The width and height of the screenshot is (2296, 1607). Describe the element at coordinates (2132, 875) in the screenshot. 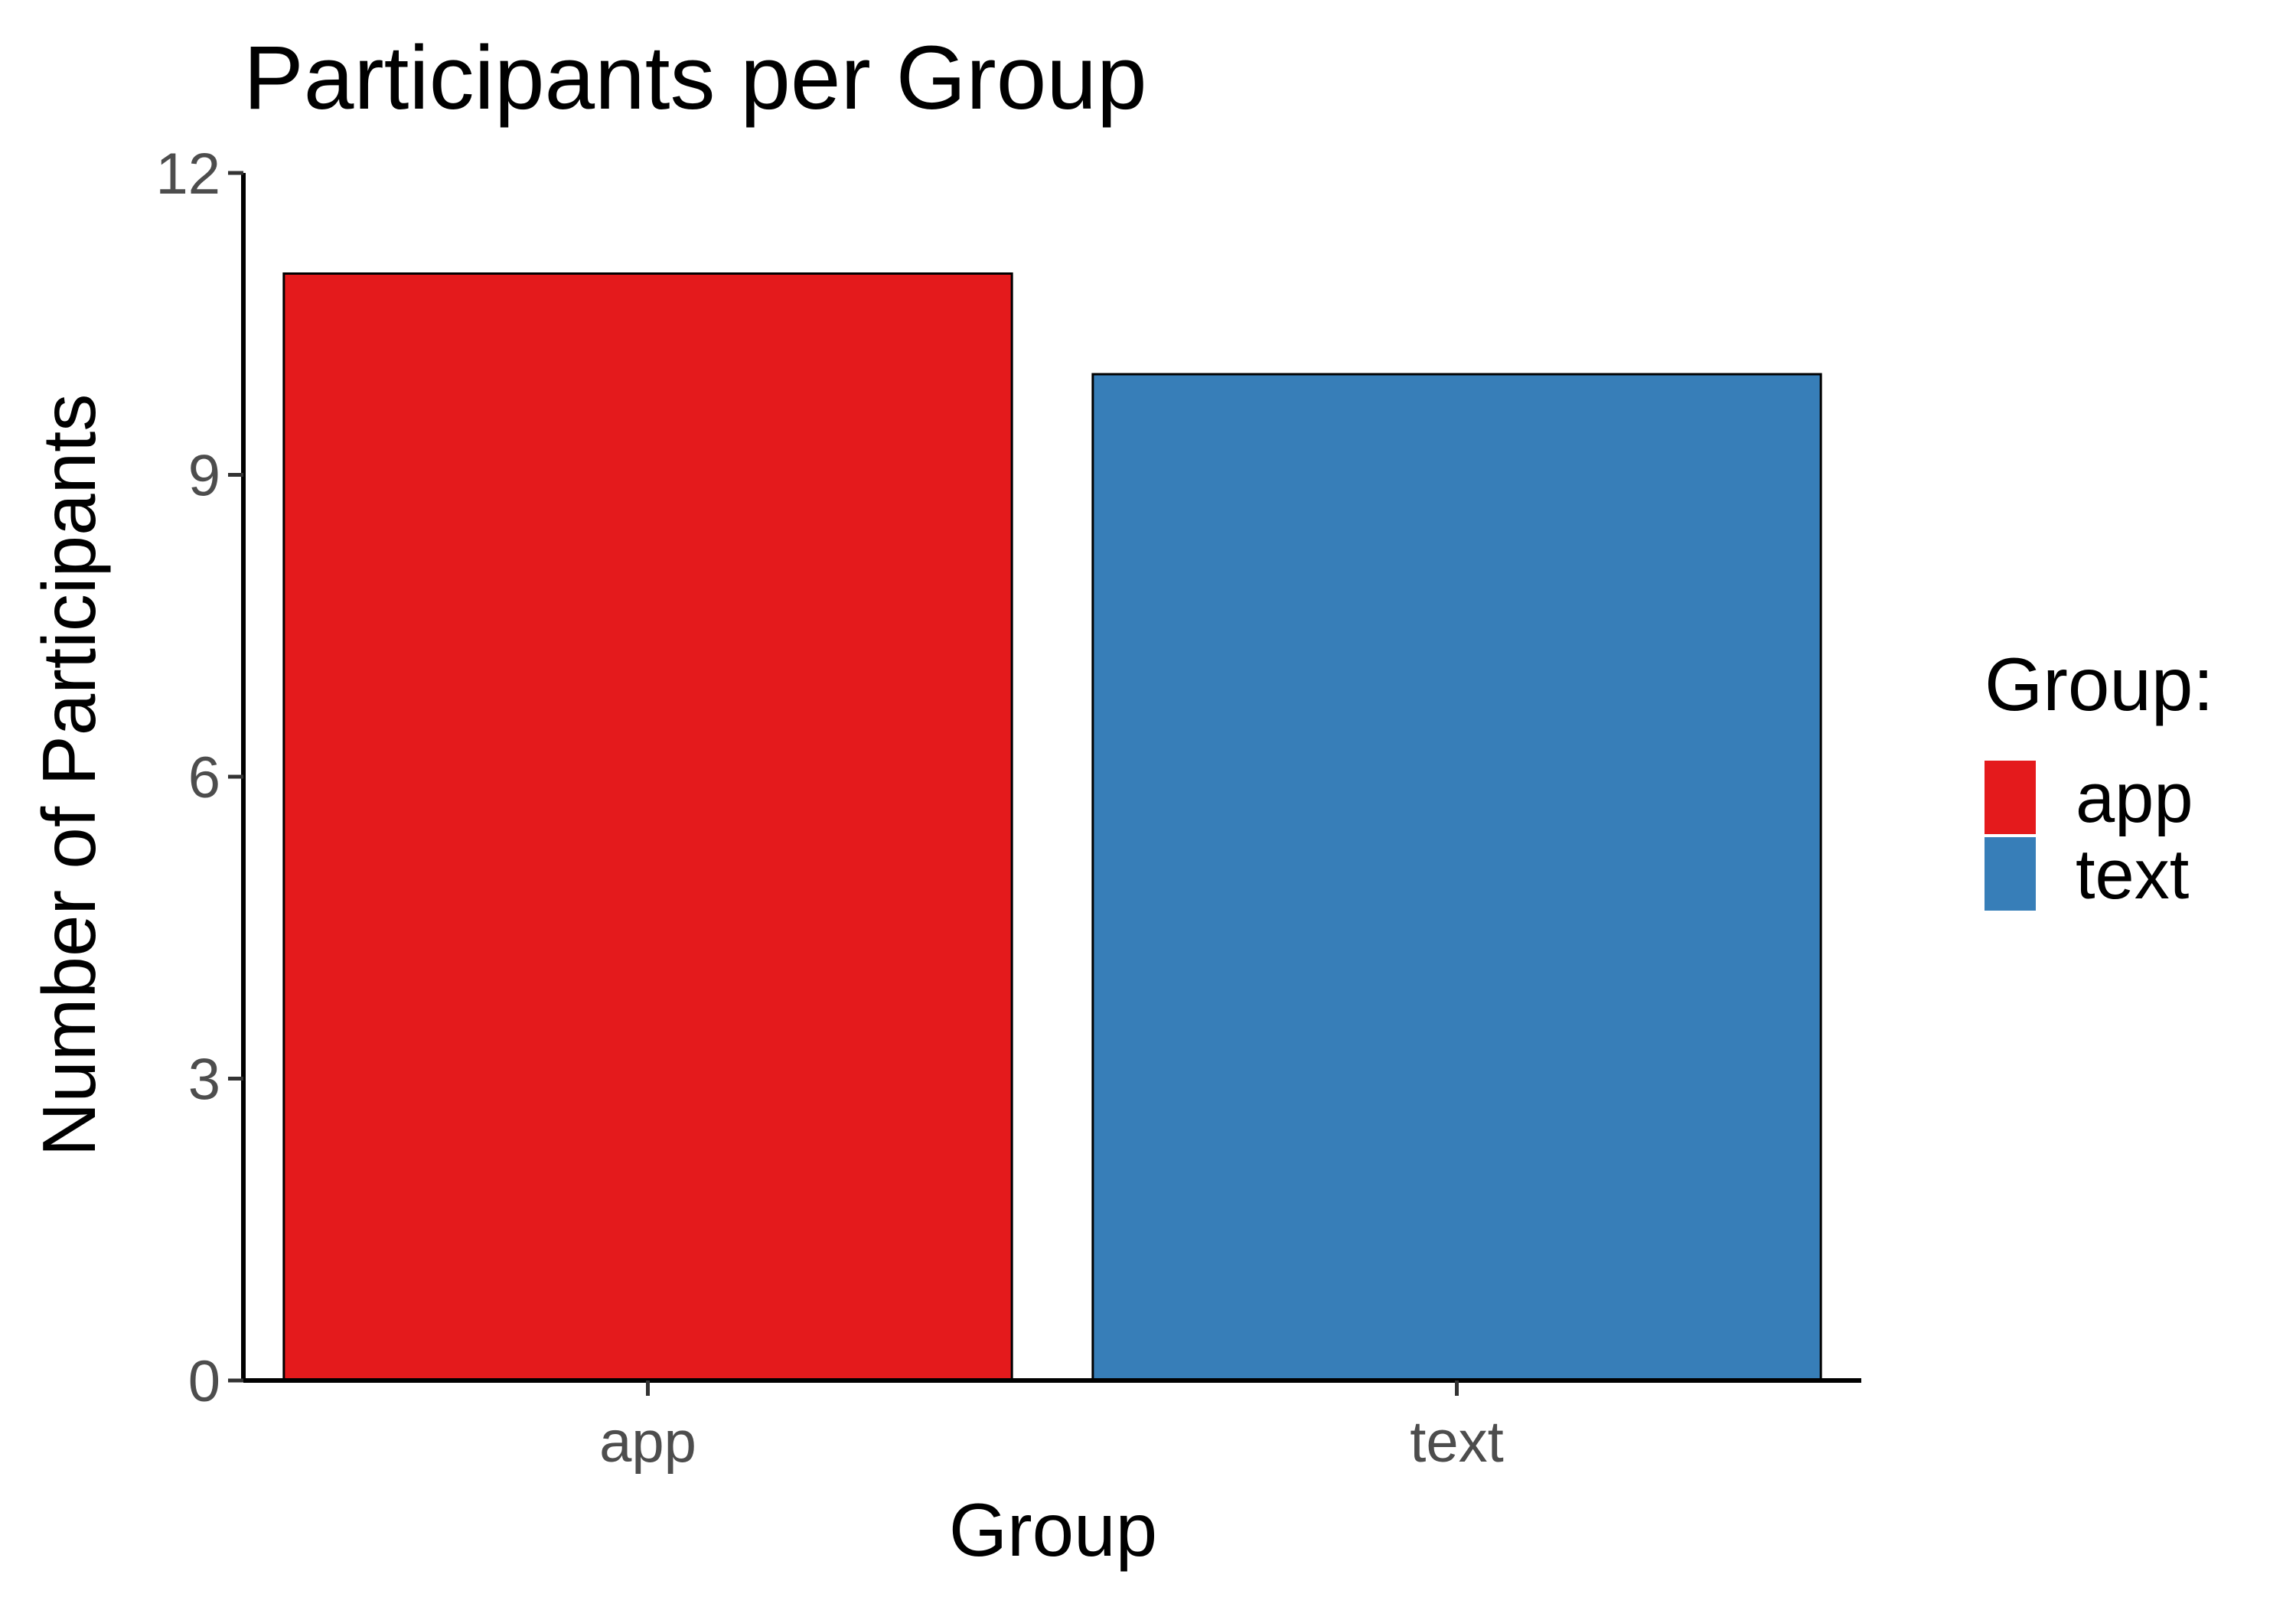

I see `legend-label-text: text` at that location.